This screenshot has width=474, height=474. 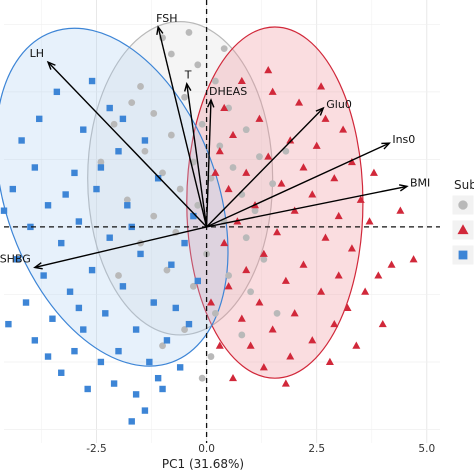 What do you see at coordinates (37, 53) in the screenshot?
I see `loading-label-lh: LH` at bounding box center [37, 53].